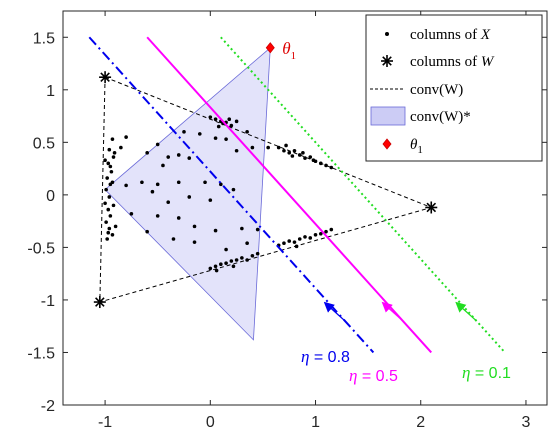 This screenshot has height=434, width=556. Describe the element at coordinates (373, 375) in the screenshot. I see `eta-label-1: η = 0.5` at that location.